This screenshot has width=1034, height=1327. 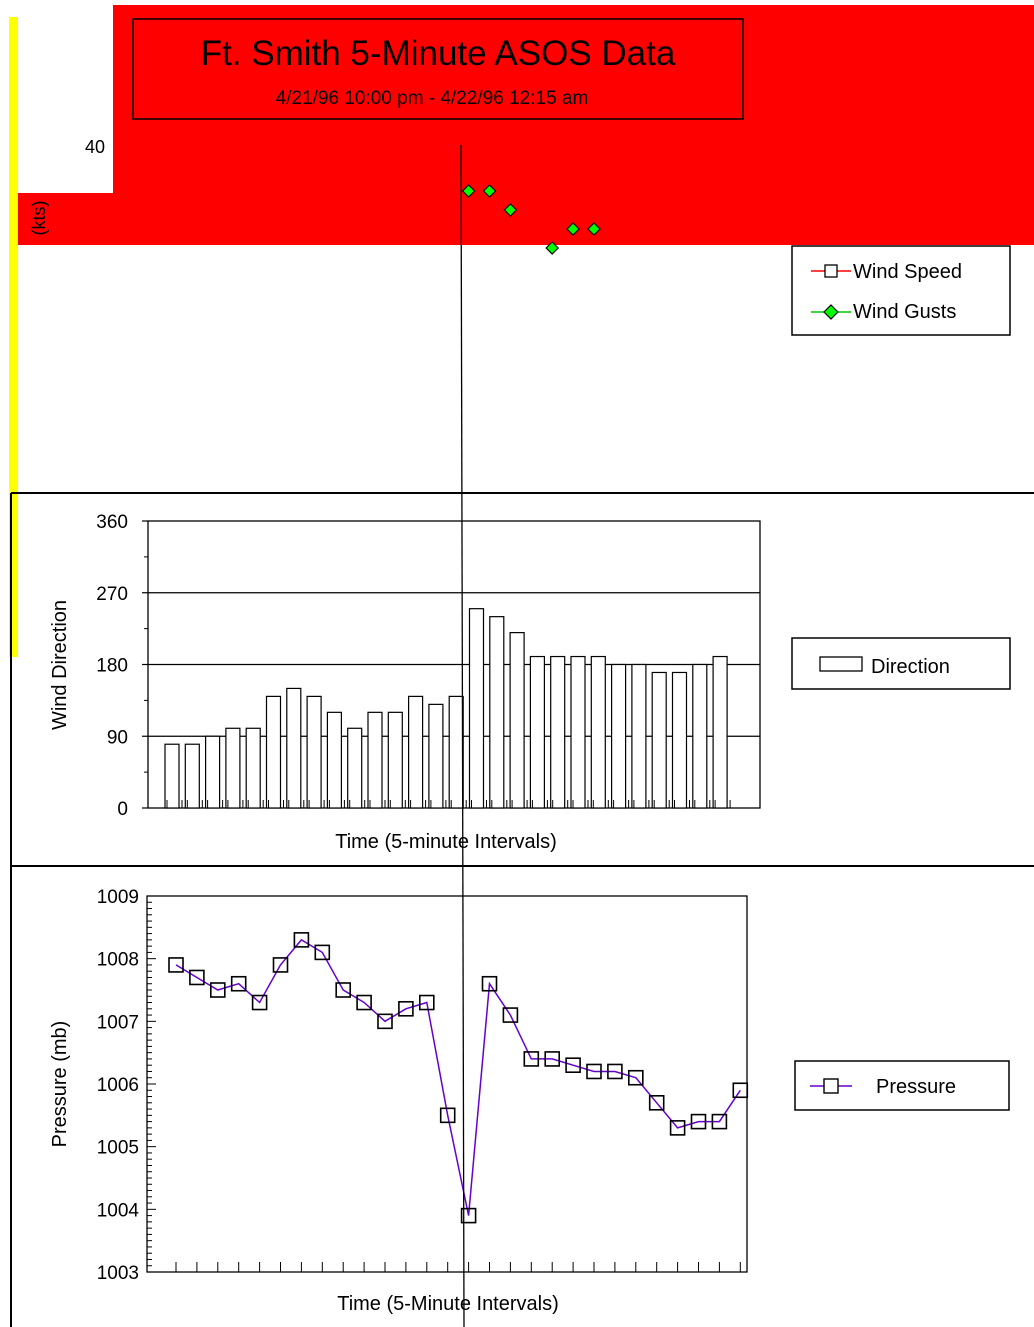 I want to click on pressure-y-tick-label: 1008, so click(x=118, y=960).